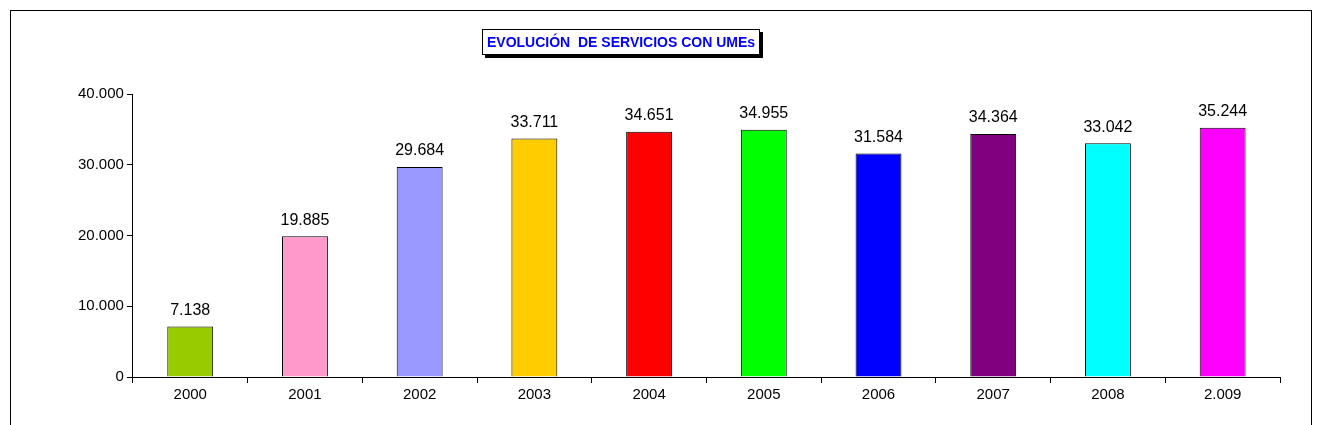 The image size is (1317, 425). What do you see at coordinates (419, 394) in the screenshot?
I see `x-tick-label: 2002` at bounding box center [419, 394].